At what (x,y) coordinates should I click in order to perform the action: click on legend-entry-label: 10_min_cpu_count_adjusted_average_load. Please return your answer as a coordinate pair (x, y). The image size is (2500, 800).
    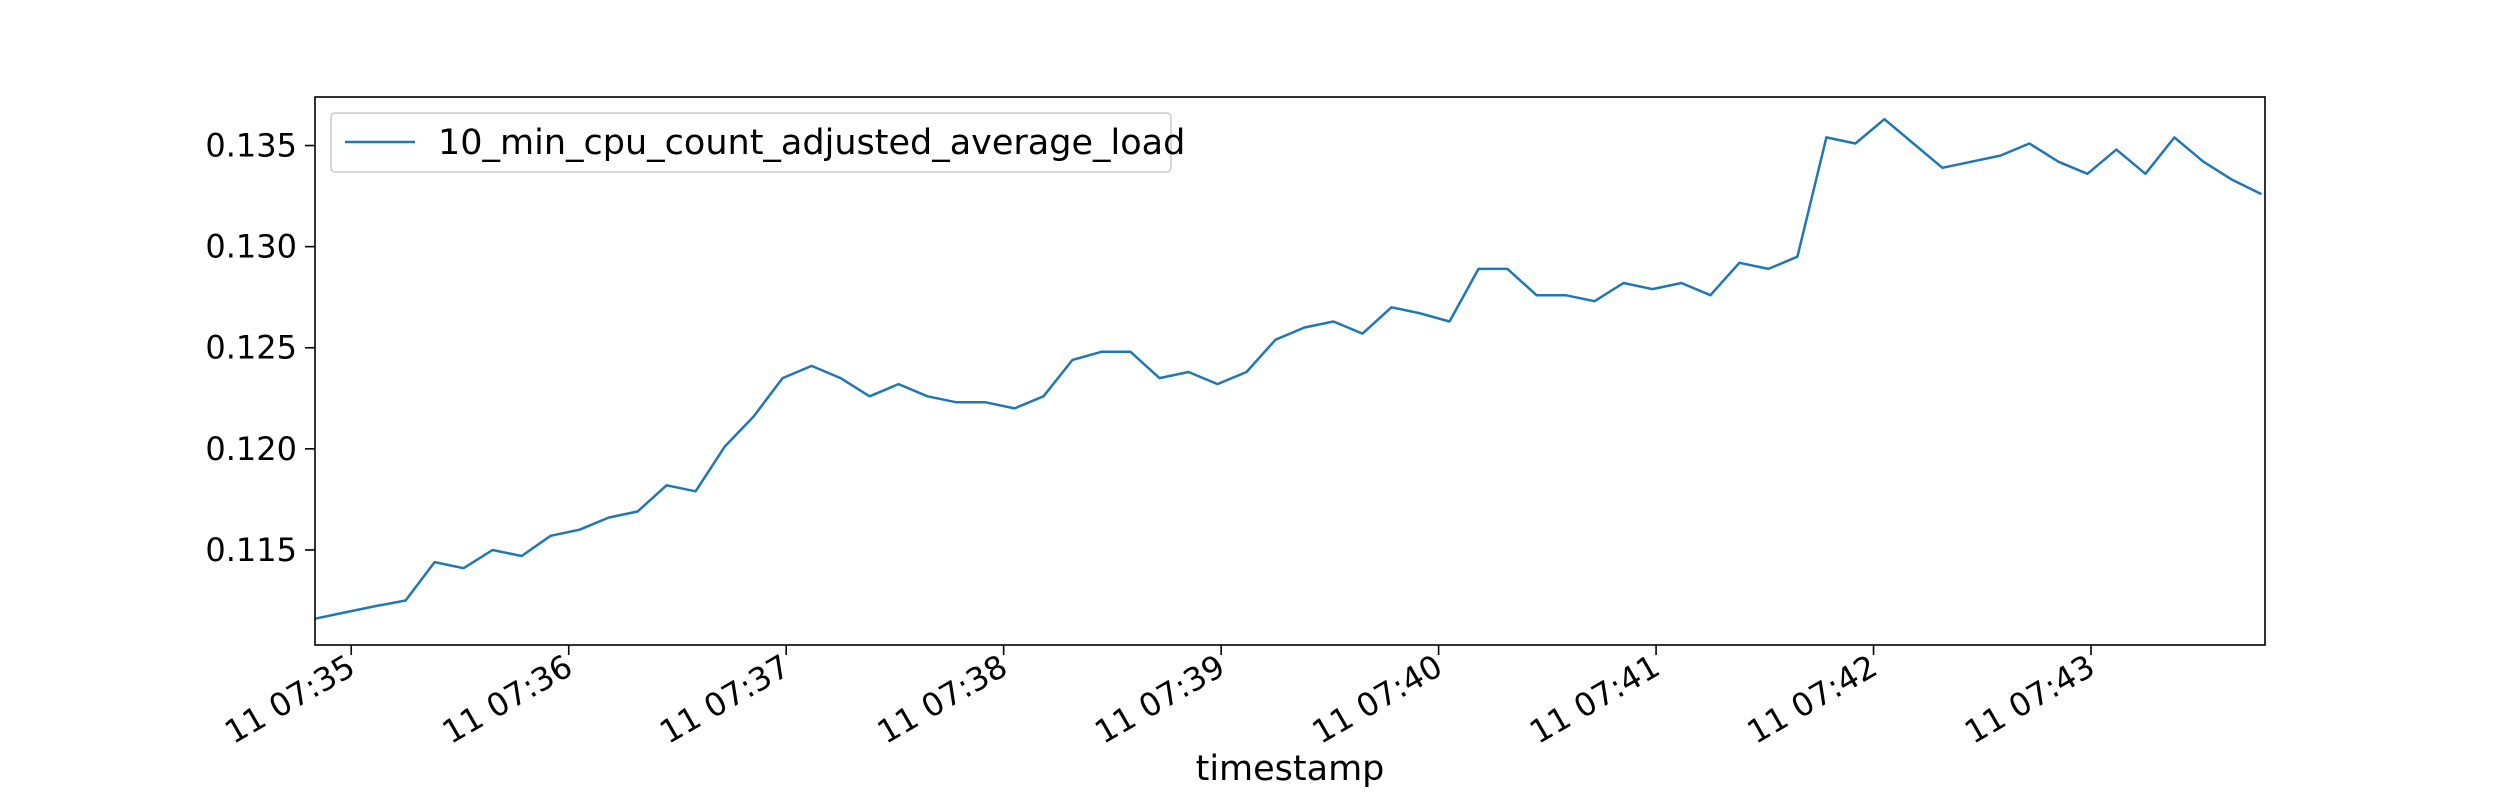
    Looking at the image, I should click on (811, 143).